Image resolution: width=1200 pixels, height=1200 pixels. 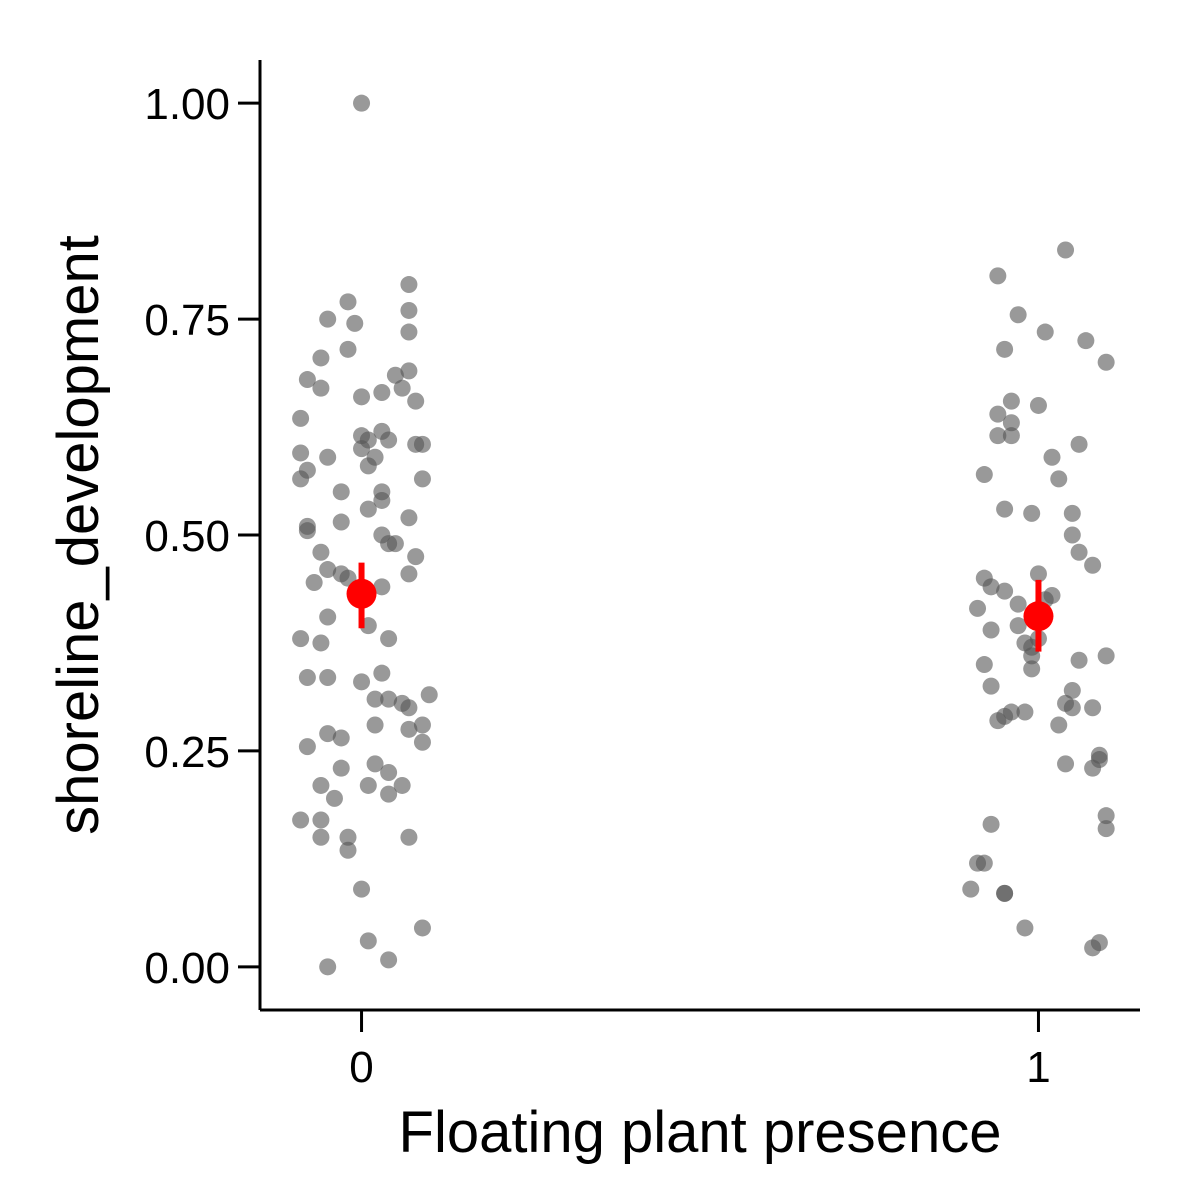 I want to click on y-axis-title: shoreline_development, so click(x=78, y=535).